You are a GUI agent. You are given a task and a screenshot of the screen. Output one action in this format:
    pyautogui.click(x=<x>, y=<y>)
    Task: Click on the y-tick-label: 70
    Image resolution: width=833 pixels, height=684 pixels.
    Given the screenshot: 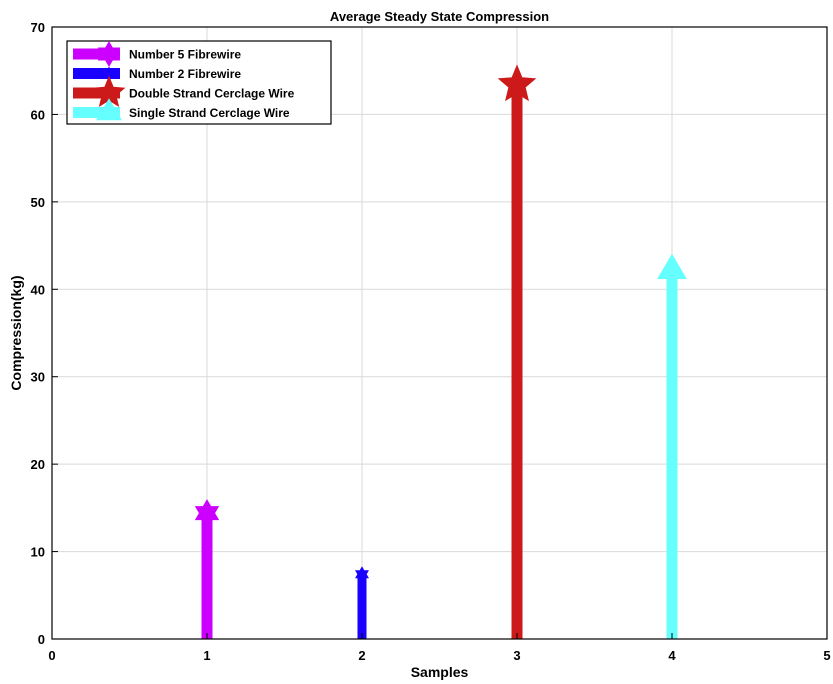 What is the action you would take?
    pyautogui.click(x=38, y=27)
    